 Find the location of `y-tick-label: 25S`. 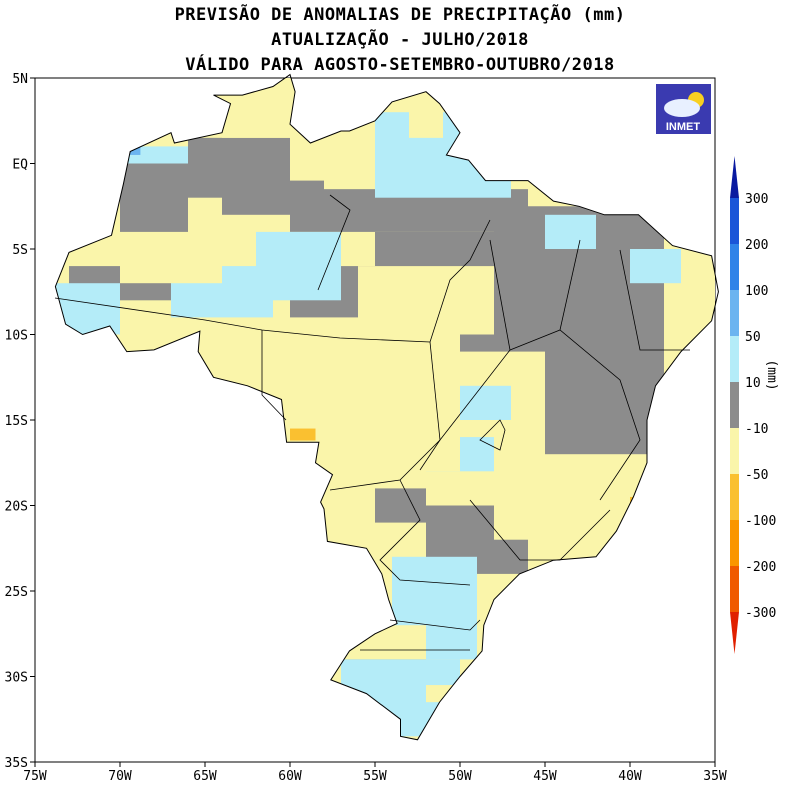

y-tick-label: 25S is located at coordinates (16, 592).